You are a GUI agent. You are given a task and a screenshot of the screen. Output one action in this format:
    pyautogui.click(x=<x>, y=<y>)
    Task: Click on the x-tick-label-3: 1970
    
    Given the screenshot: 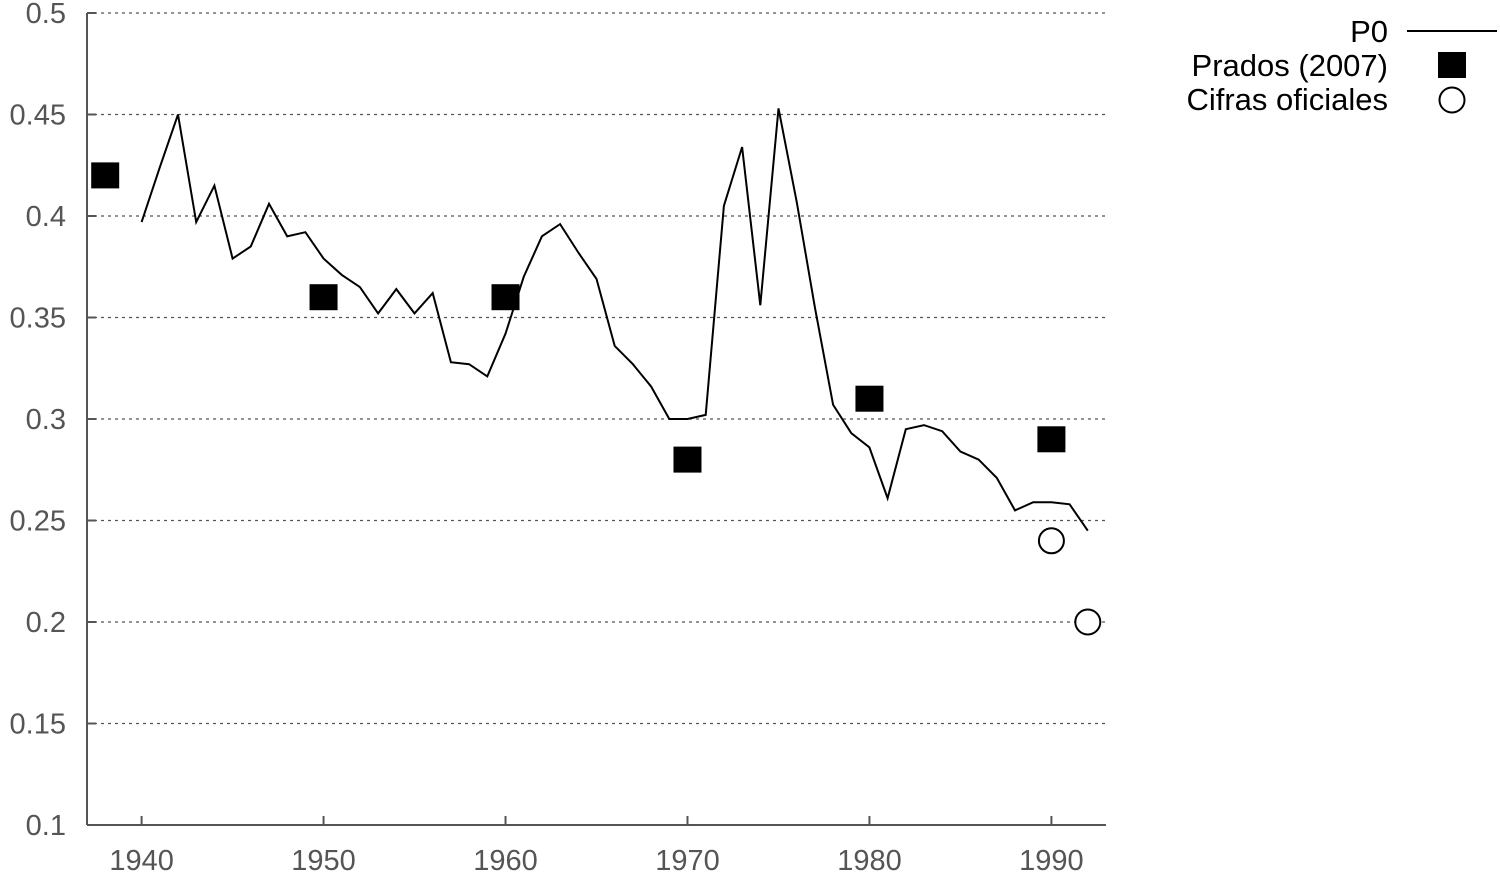 What is the action you would take?
    pyautogui.click(x=687, y=860)
    